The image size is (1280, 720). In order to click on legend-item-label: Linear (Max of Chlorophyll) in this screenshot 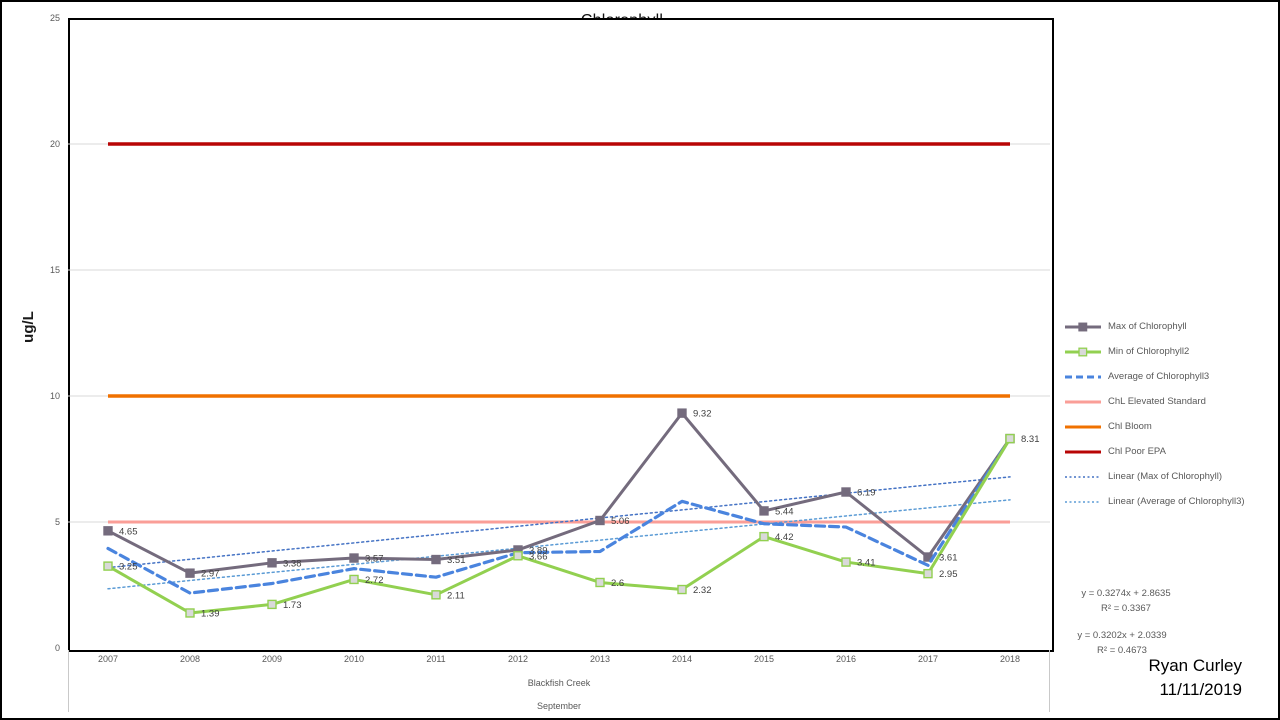, I will do `click(1165, 476)`.